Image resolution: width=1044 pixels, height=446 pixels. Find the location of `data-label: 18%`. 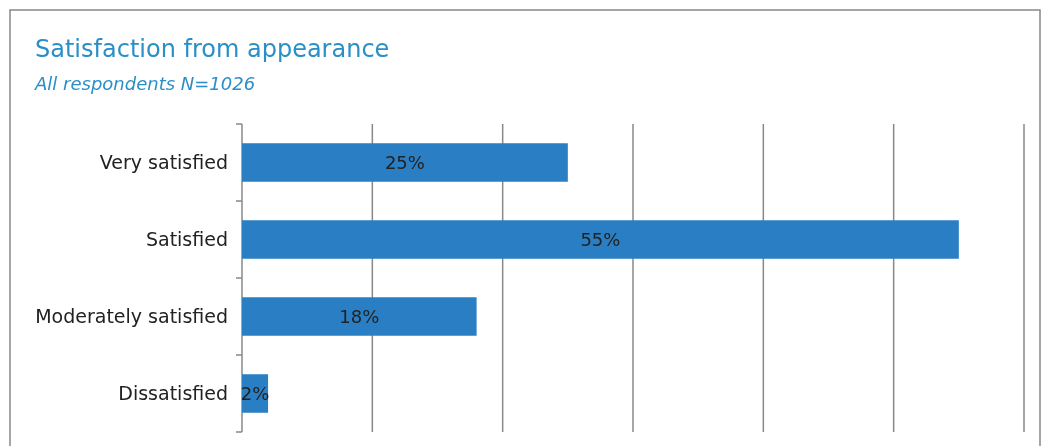

data-label: 18% is located at coordinates (359, 316).